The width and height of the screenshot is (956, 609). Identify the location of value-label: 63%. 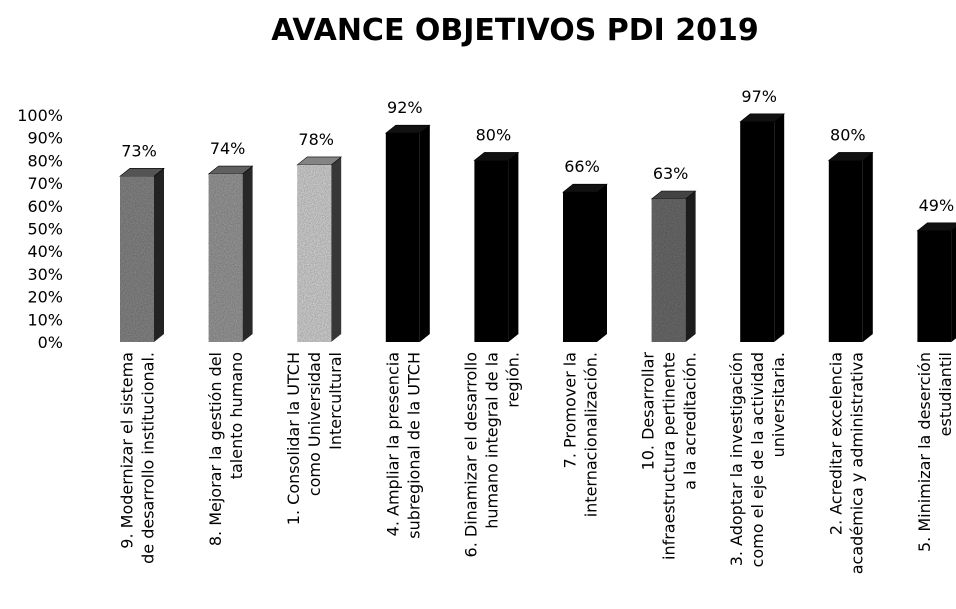
(671, 173).